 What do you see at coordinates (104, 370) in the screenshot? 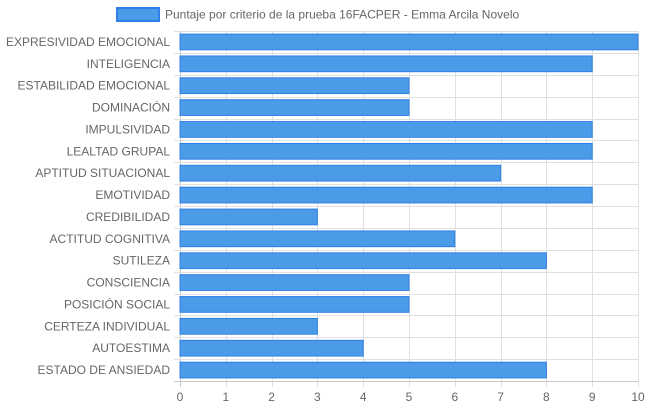
I see `category-label: ESTADO DE ANSIEDAD` at bounding box center [104, 370].